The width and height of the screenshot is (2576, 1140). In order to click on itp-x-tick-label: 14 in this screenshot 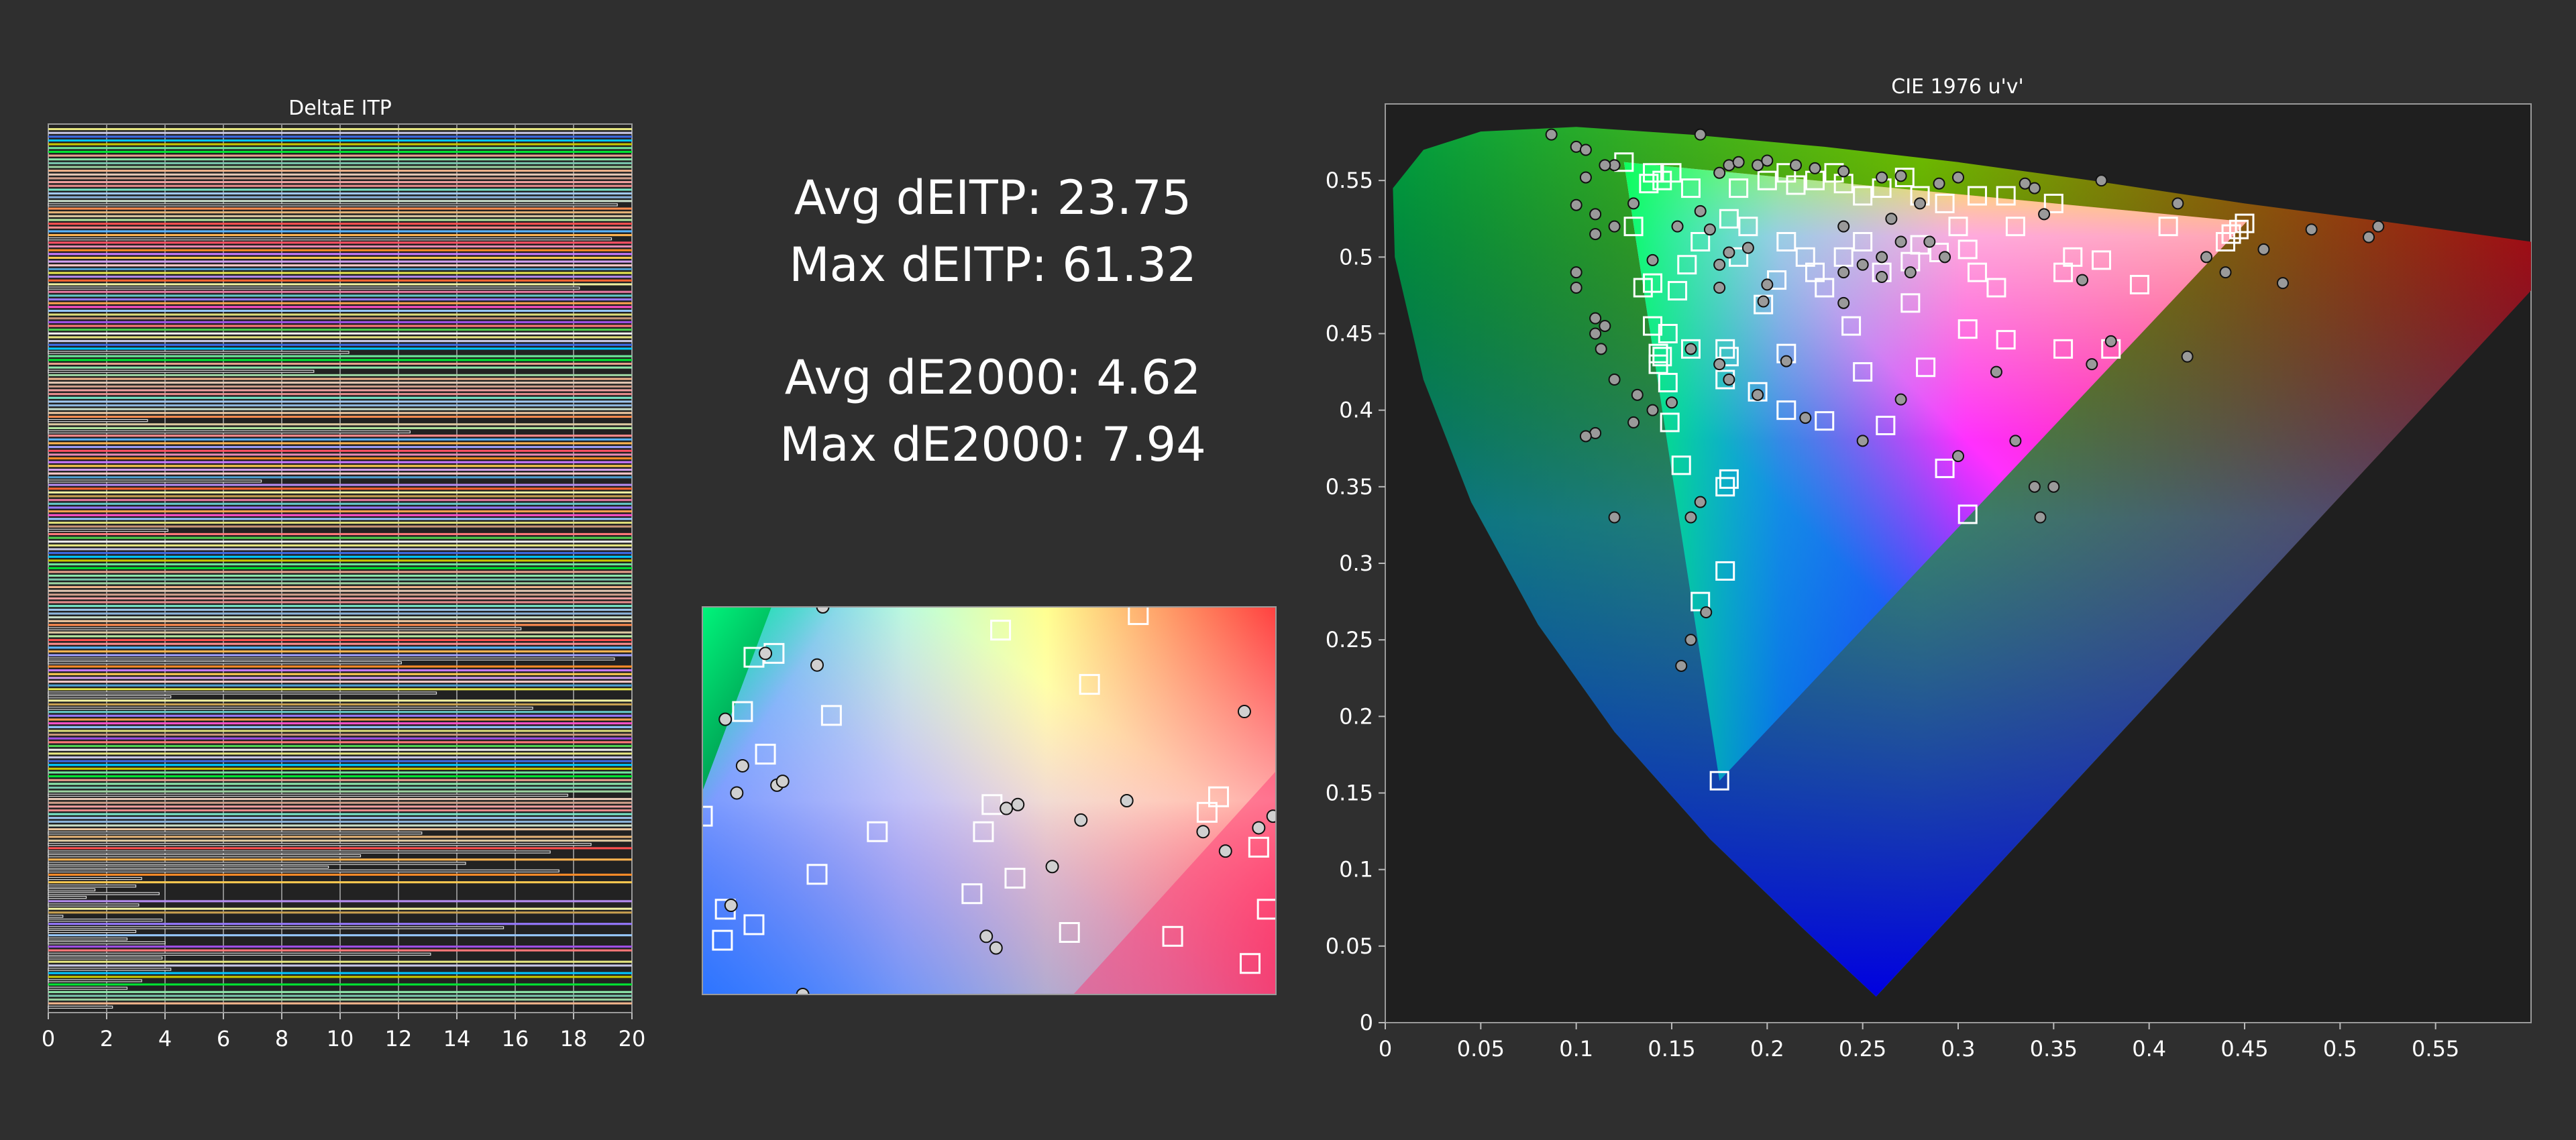, I will do `click(457, 1038)`.